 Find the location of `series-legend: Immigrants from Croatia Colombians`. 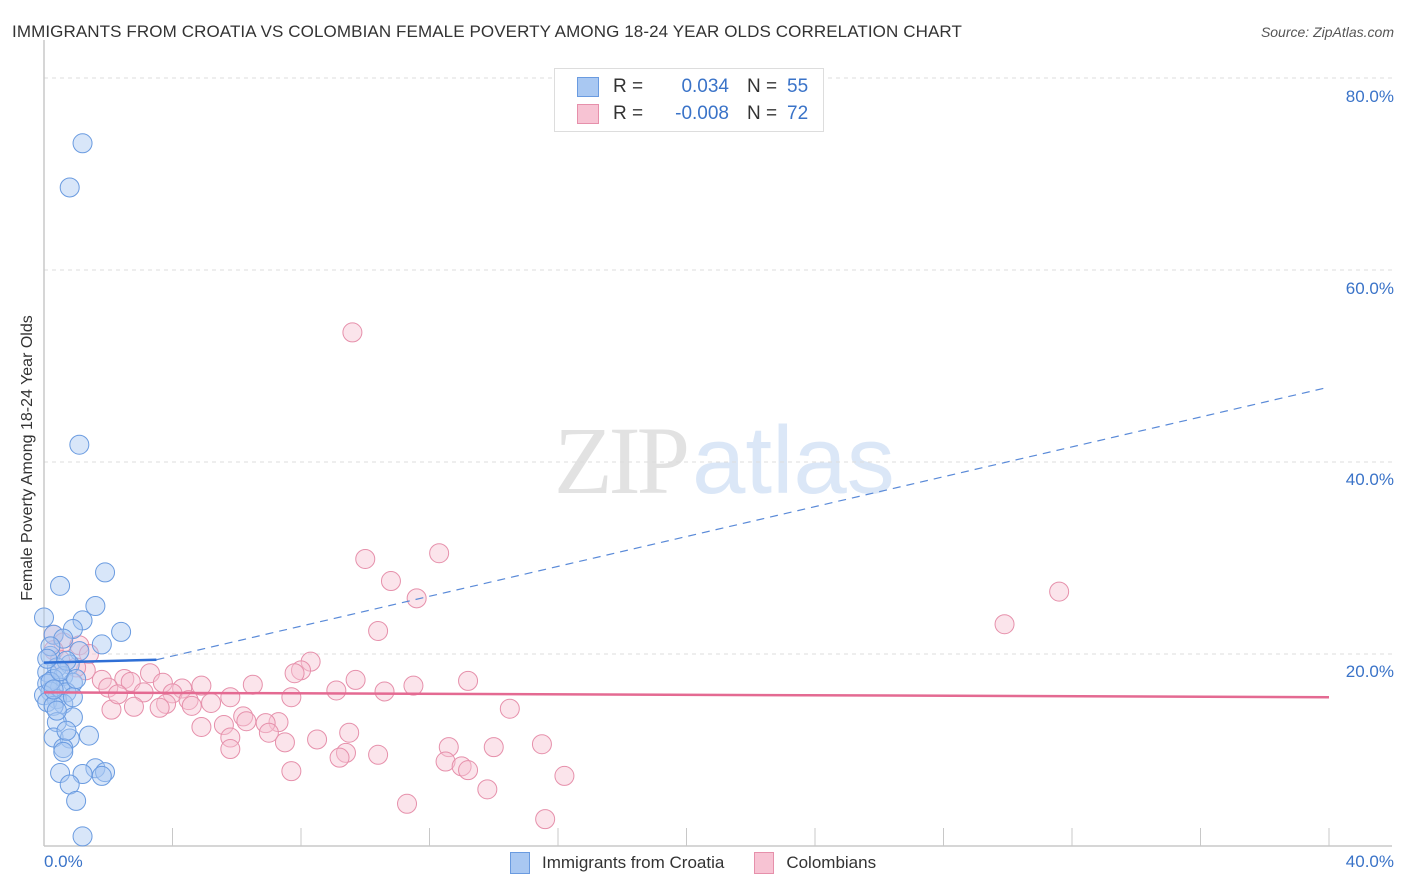

series-legend: Immigrants from Croatia Colombians is located at coordinates (708, 863).